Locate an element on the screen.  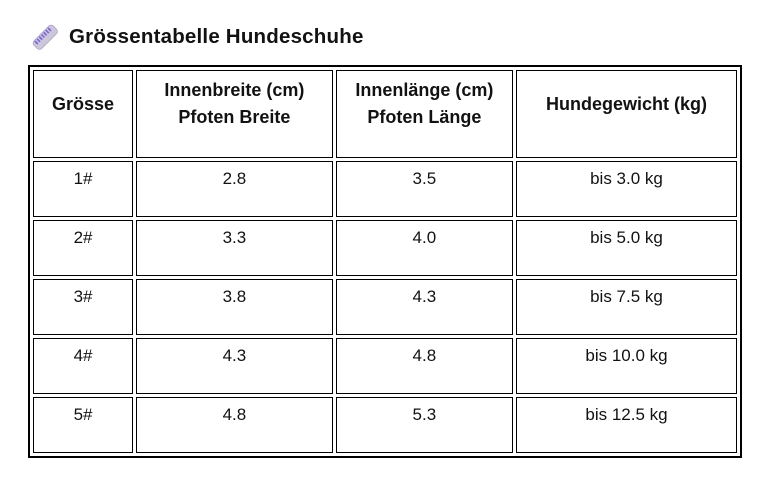
cell-hundegewicht: bis 7.5 kg is located at coordinates (626, 307).